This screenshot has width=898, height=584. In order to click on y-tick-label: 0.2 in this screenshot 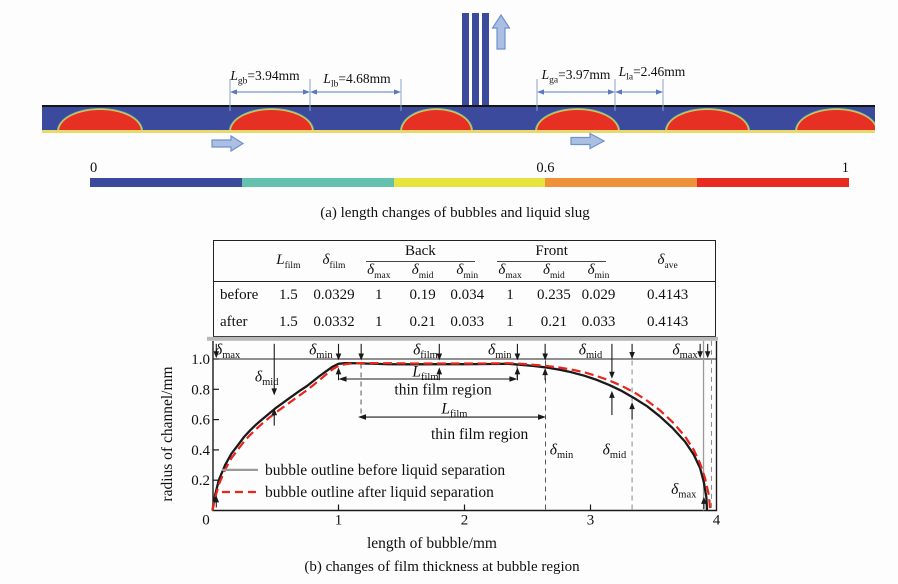, I will do `click(200, 481)`.